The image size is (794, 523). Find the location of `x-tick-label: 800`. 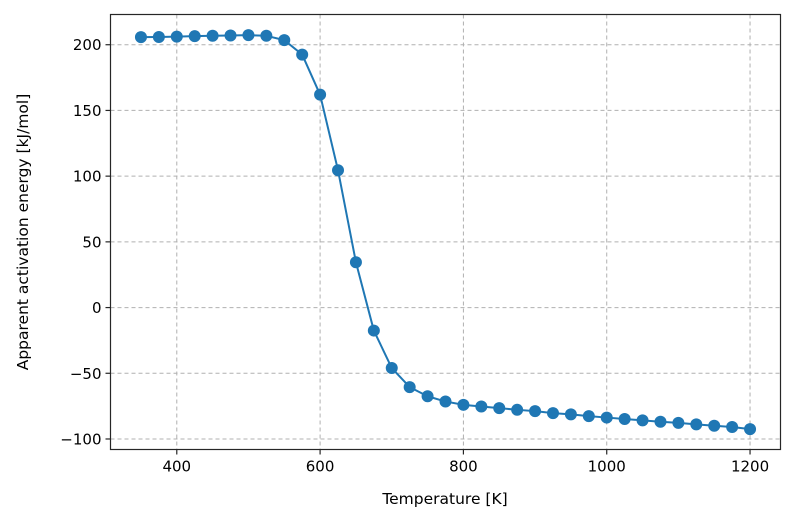

x-tick-label: 800 is located at coordinates (463, 467).